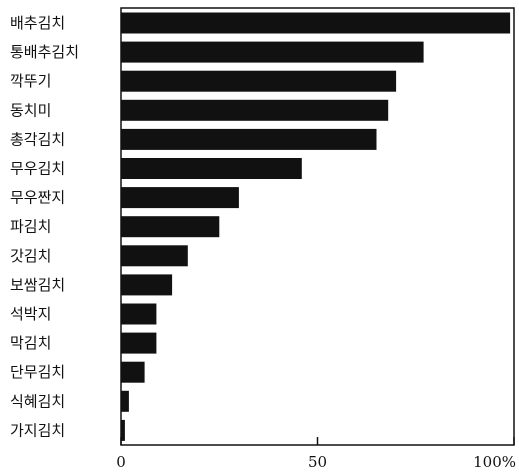 This screenshot has height=473, width=519. Describe the element at coordinates (37, 401) in the screenshot. I see `category-label-13: 식혜김치` at that location.